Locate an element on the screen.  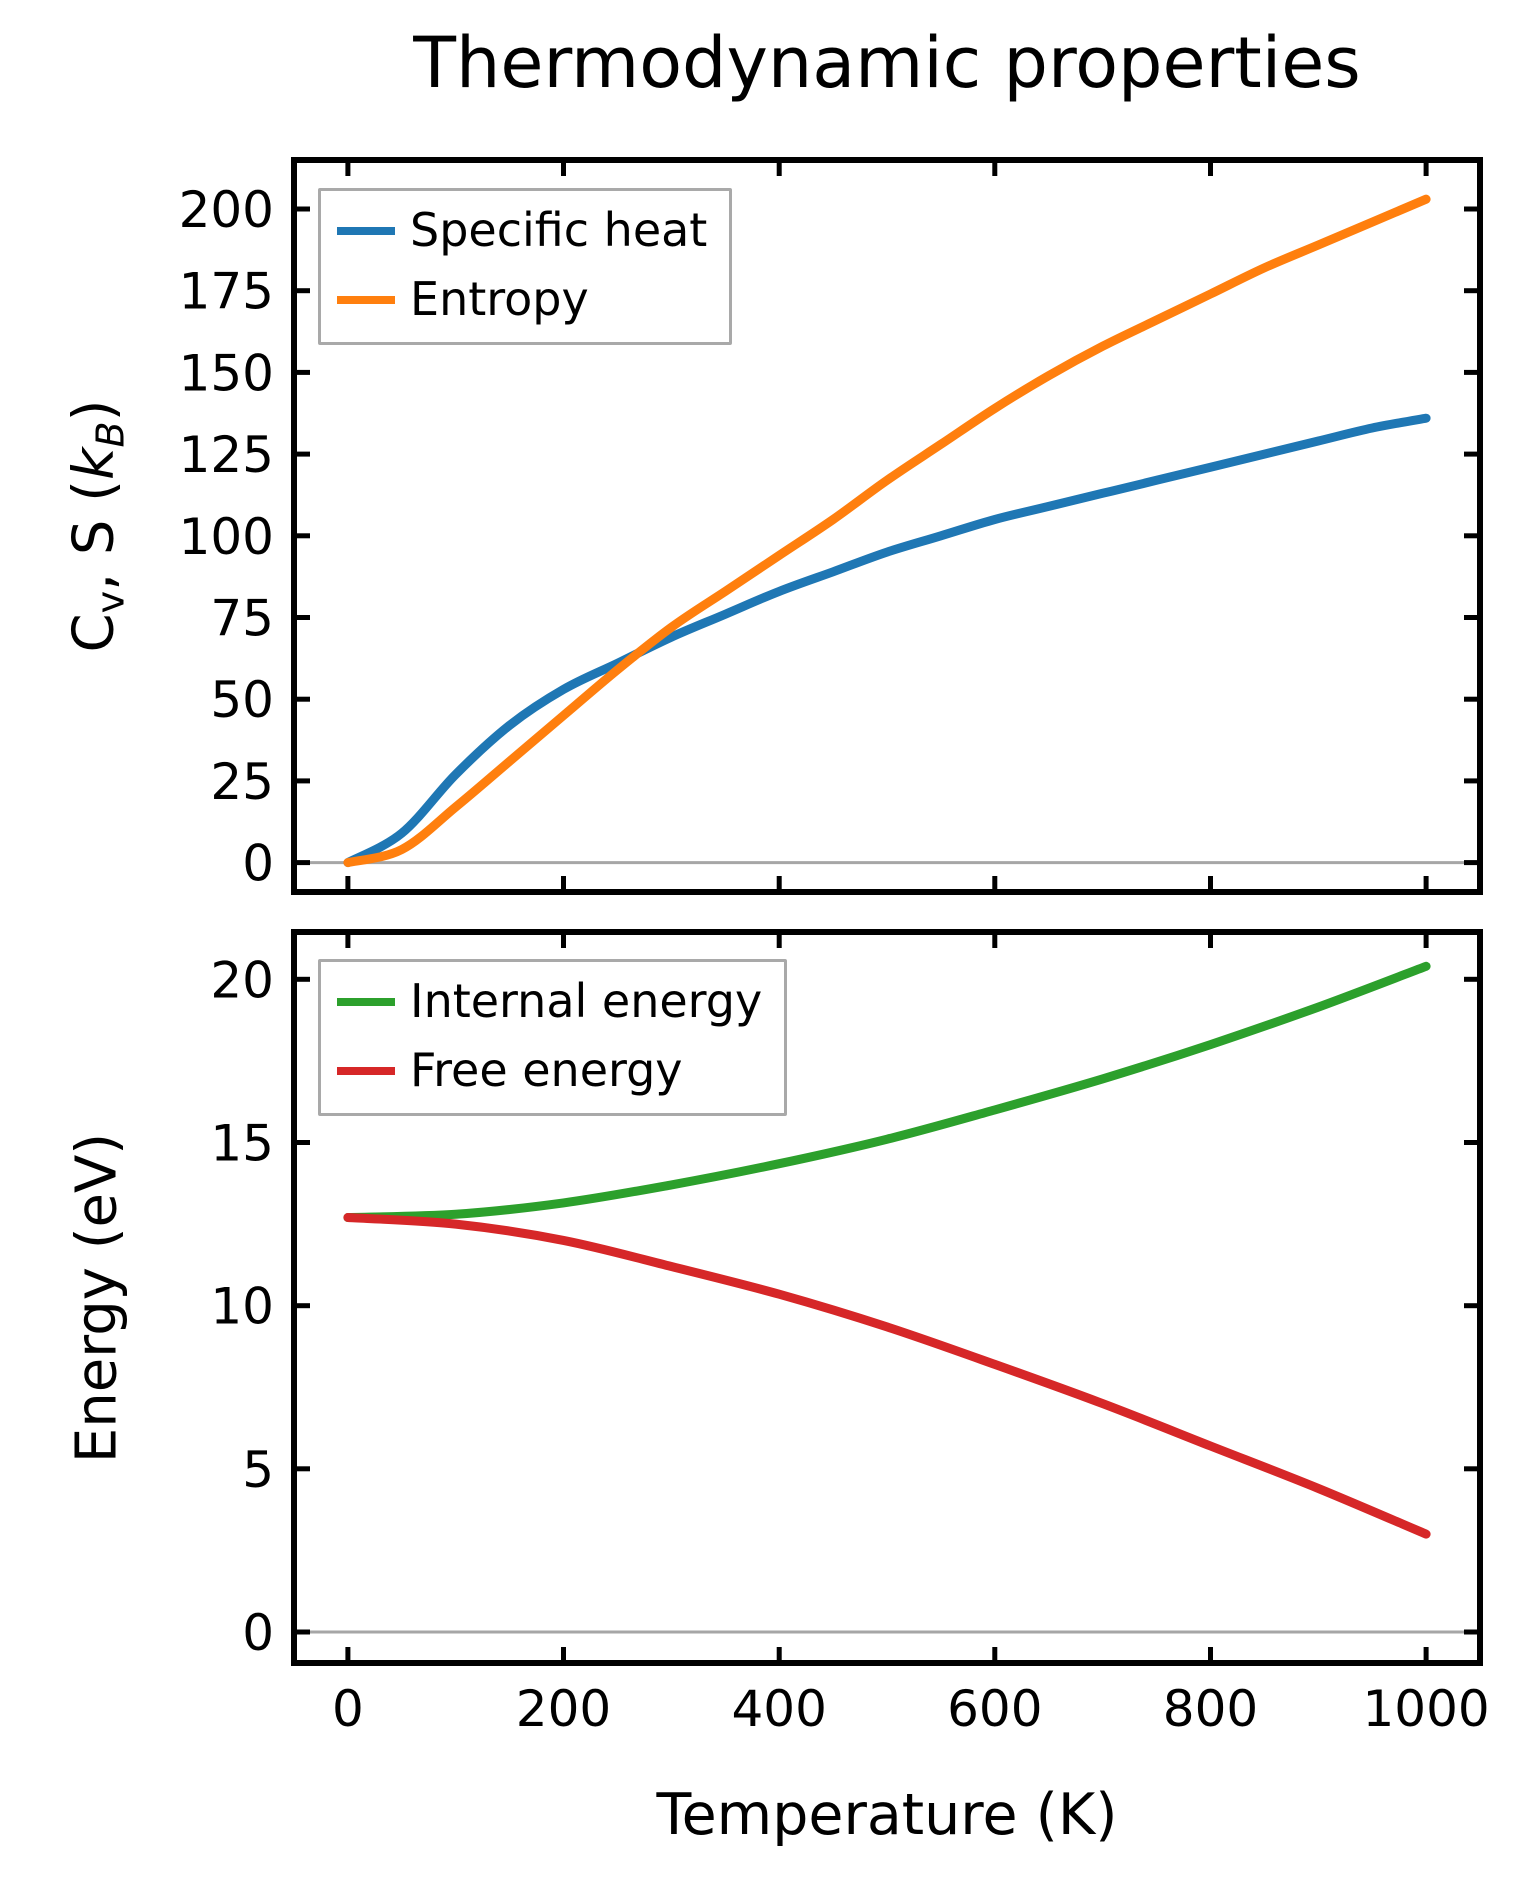
x-axis-label: Temperature (K) is located at coordinates (887, 1815).